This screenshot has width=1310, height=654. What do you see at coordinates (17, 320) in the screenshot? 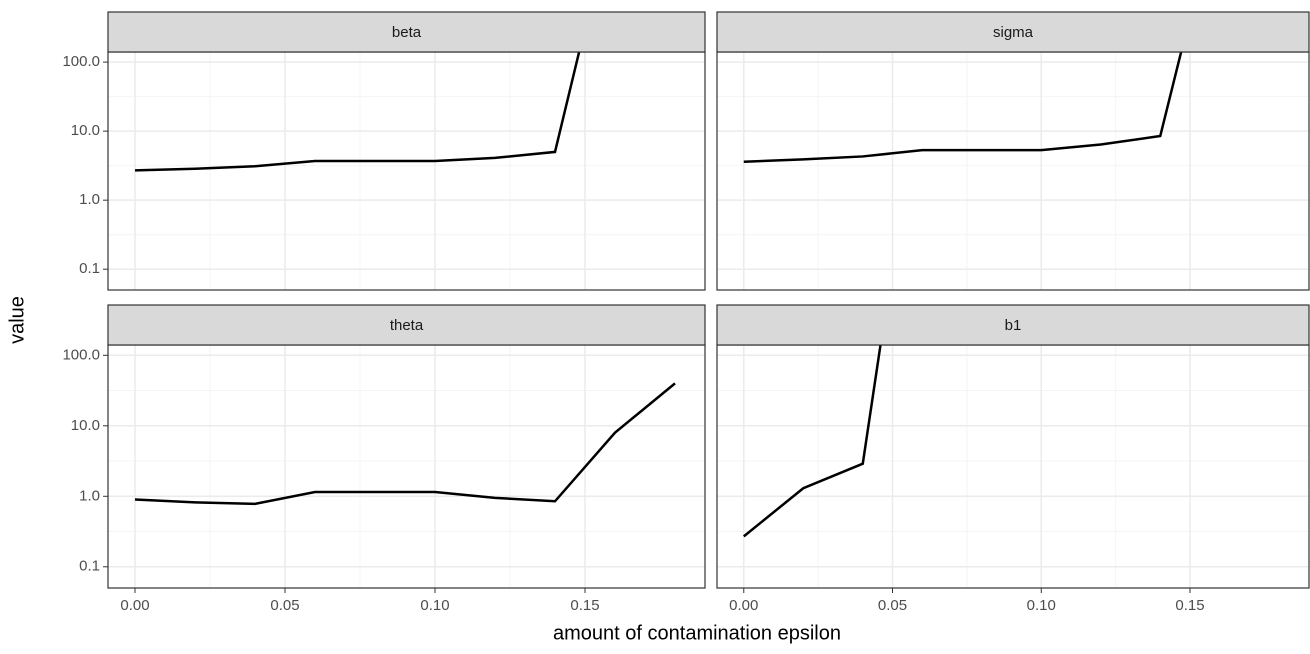
I see `y-axis-label: value` at bounding box center [17, 320].